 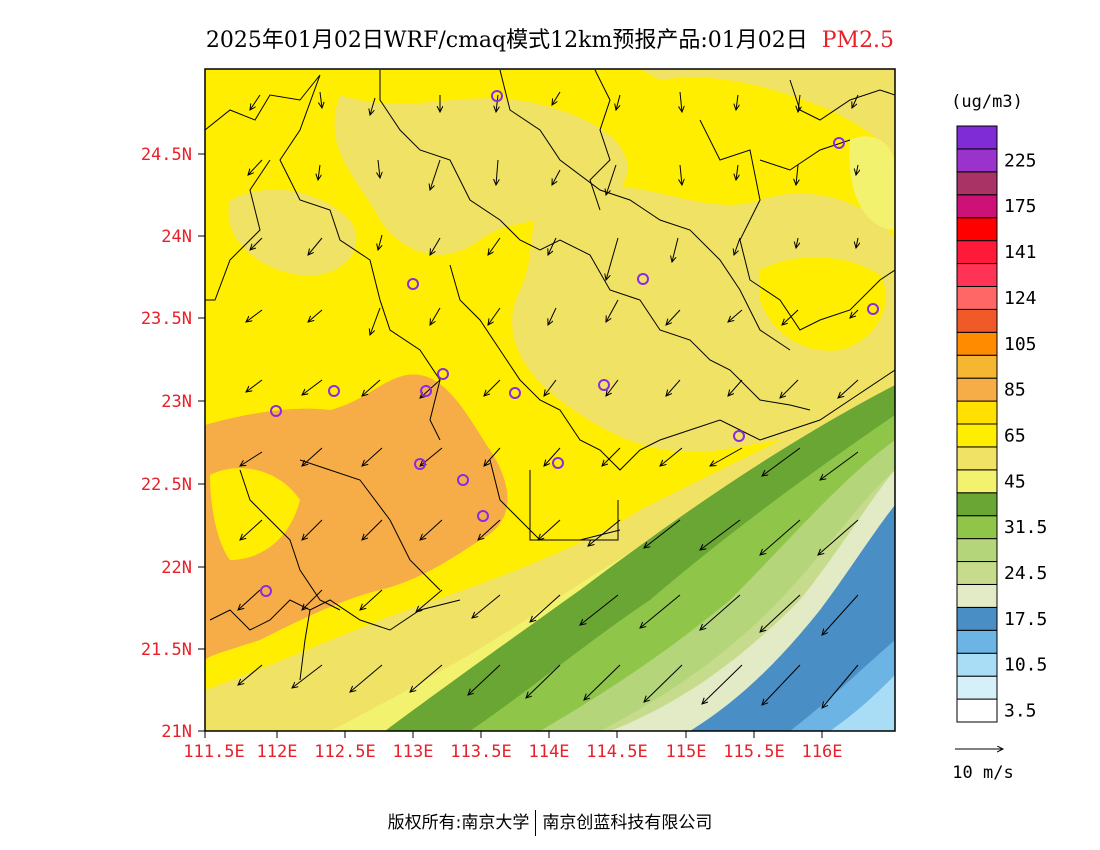 I want to click on legend-label: 45, so click(x=1015, y=481).